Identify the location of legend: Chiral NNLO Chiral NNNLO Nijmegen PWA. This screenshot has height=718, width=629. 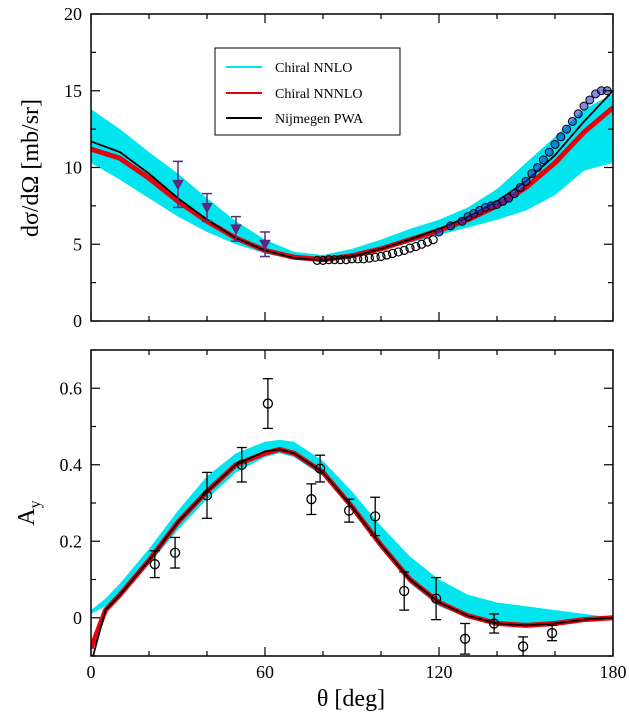
(307, 91).